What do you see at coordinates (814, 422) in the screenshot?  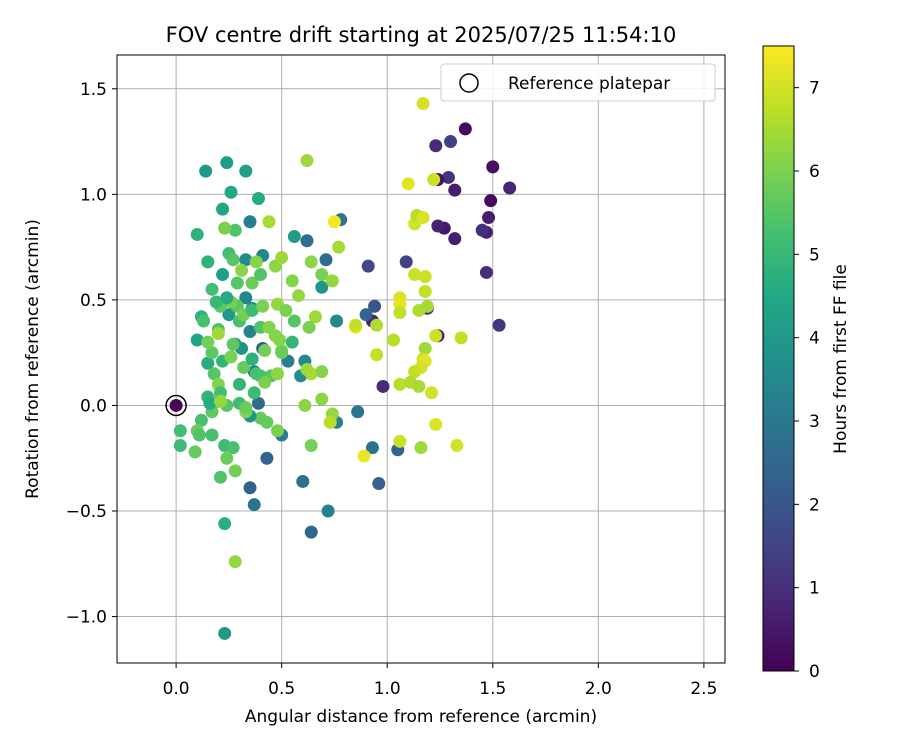 I see `colorbar-tick-label: 3` at bounding box center [814, 422].